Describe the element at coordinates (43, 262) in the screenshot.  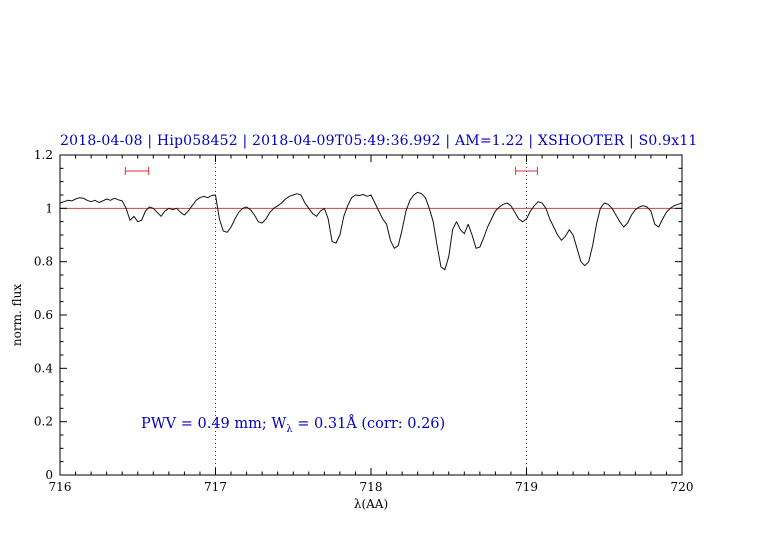
I see `y-tick-label: 0.8` at that location.